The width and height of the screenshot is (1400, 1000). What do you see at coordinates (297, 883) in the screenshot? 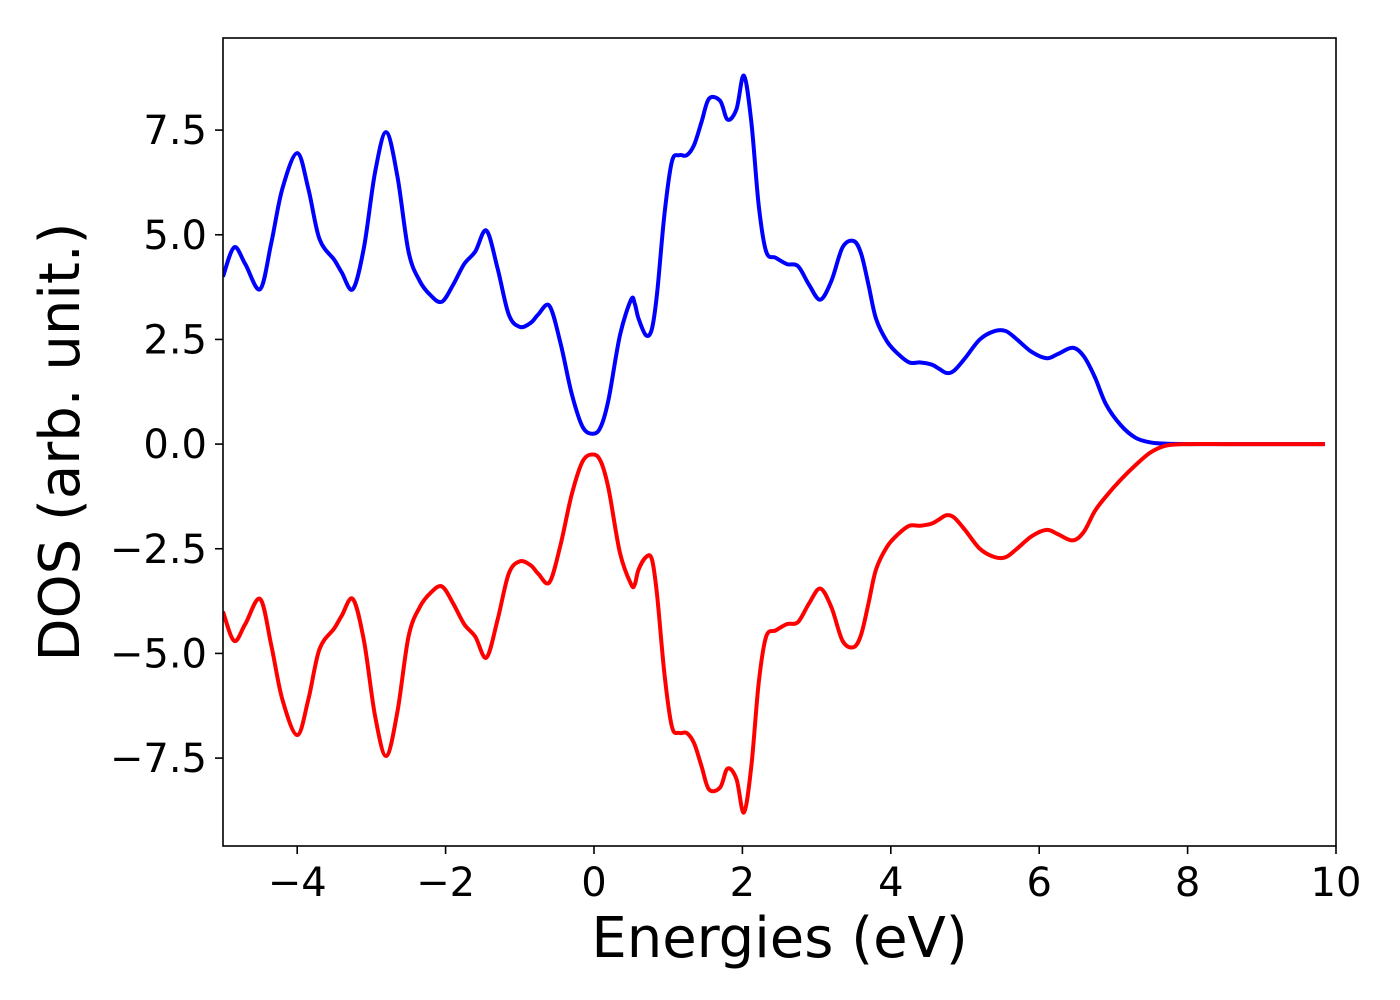
I see `x-tick-label: −4` at bounding box center [297, 883].